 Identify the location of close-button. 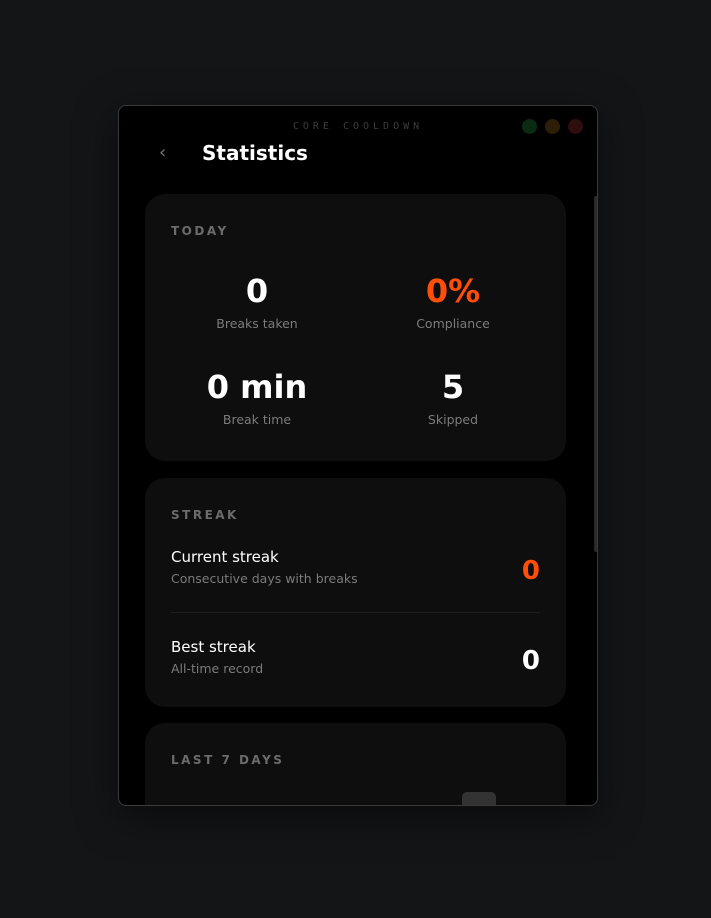
(575, 126).